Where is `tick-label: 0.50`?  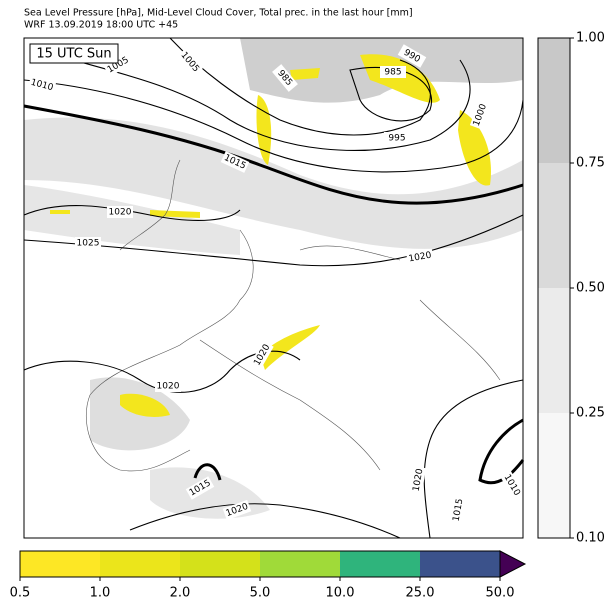
tick-label: 0.50 is located at coordinates (590, 288).